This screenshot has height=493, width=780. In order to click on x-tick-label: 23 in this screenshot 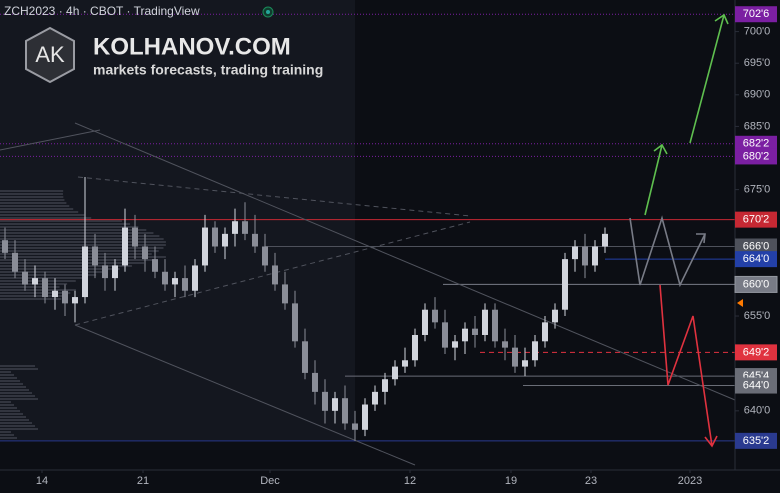, I will do `click(591, 481)`.